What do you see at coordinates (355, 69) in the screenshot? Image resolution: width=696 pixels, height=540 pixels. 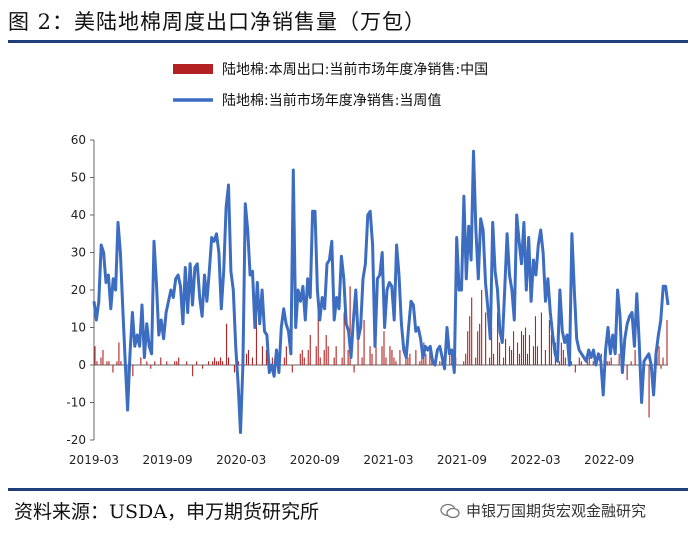 I see `legend-label-bar: 陆地棉:本周出口:当前市场年度净销售:中国` at bounding box center [355, 69].